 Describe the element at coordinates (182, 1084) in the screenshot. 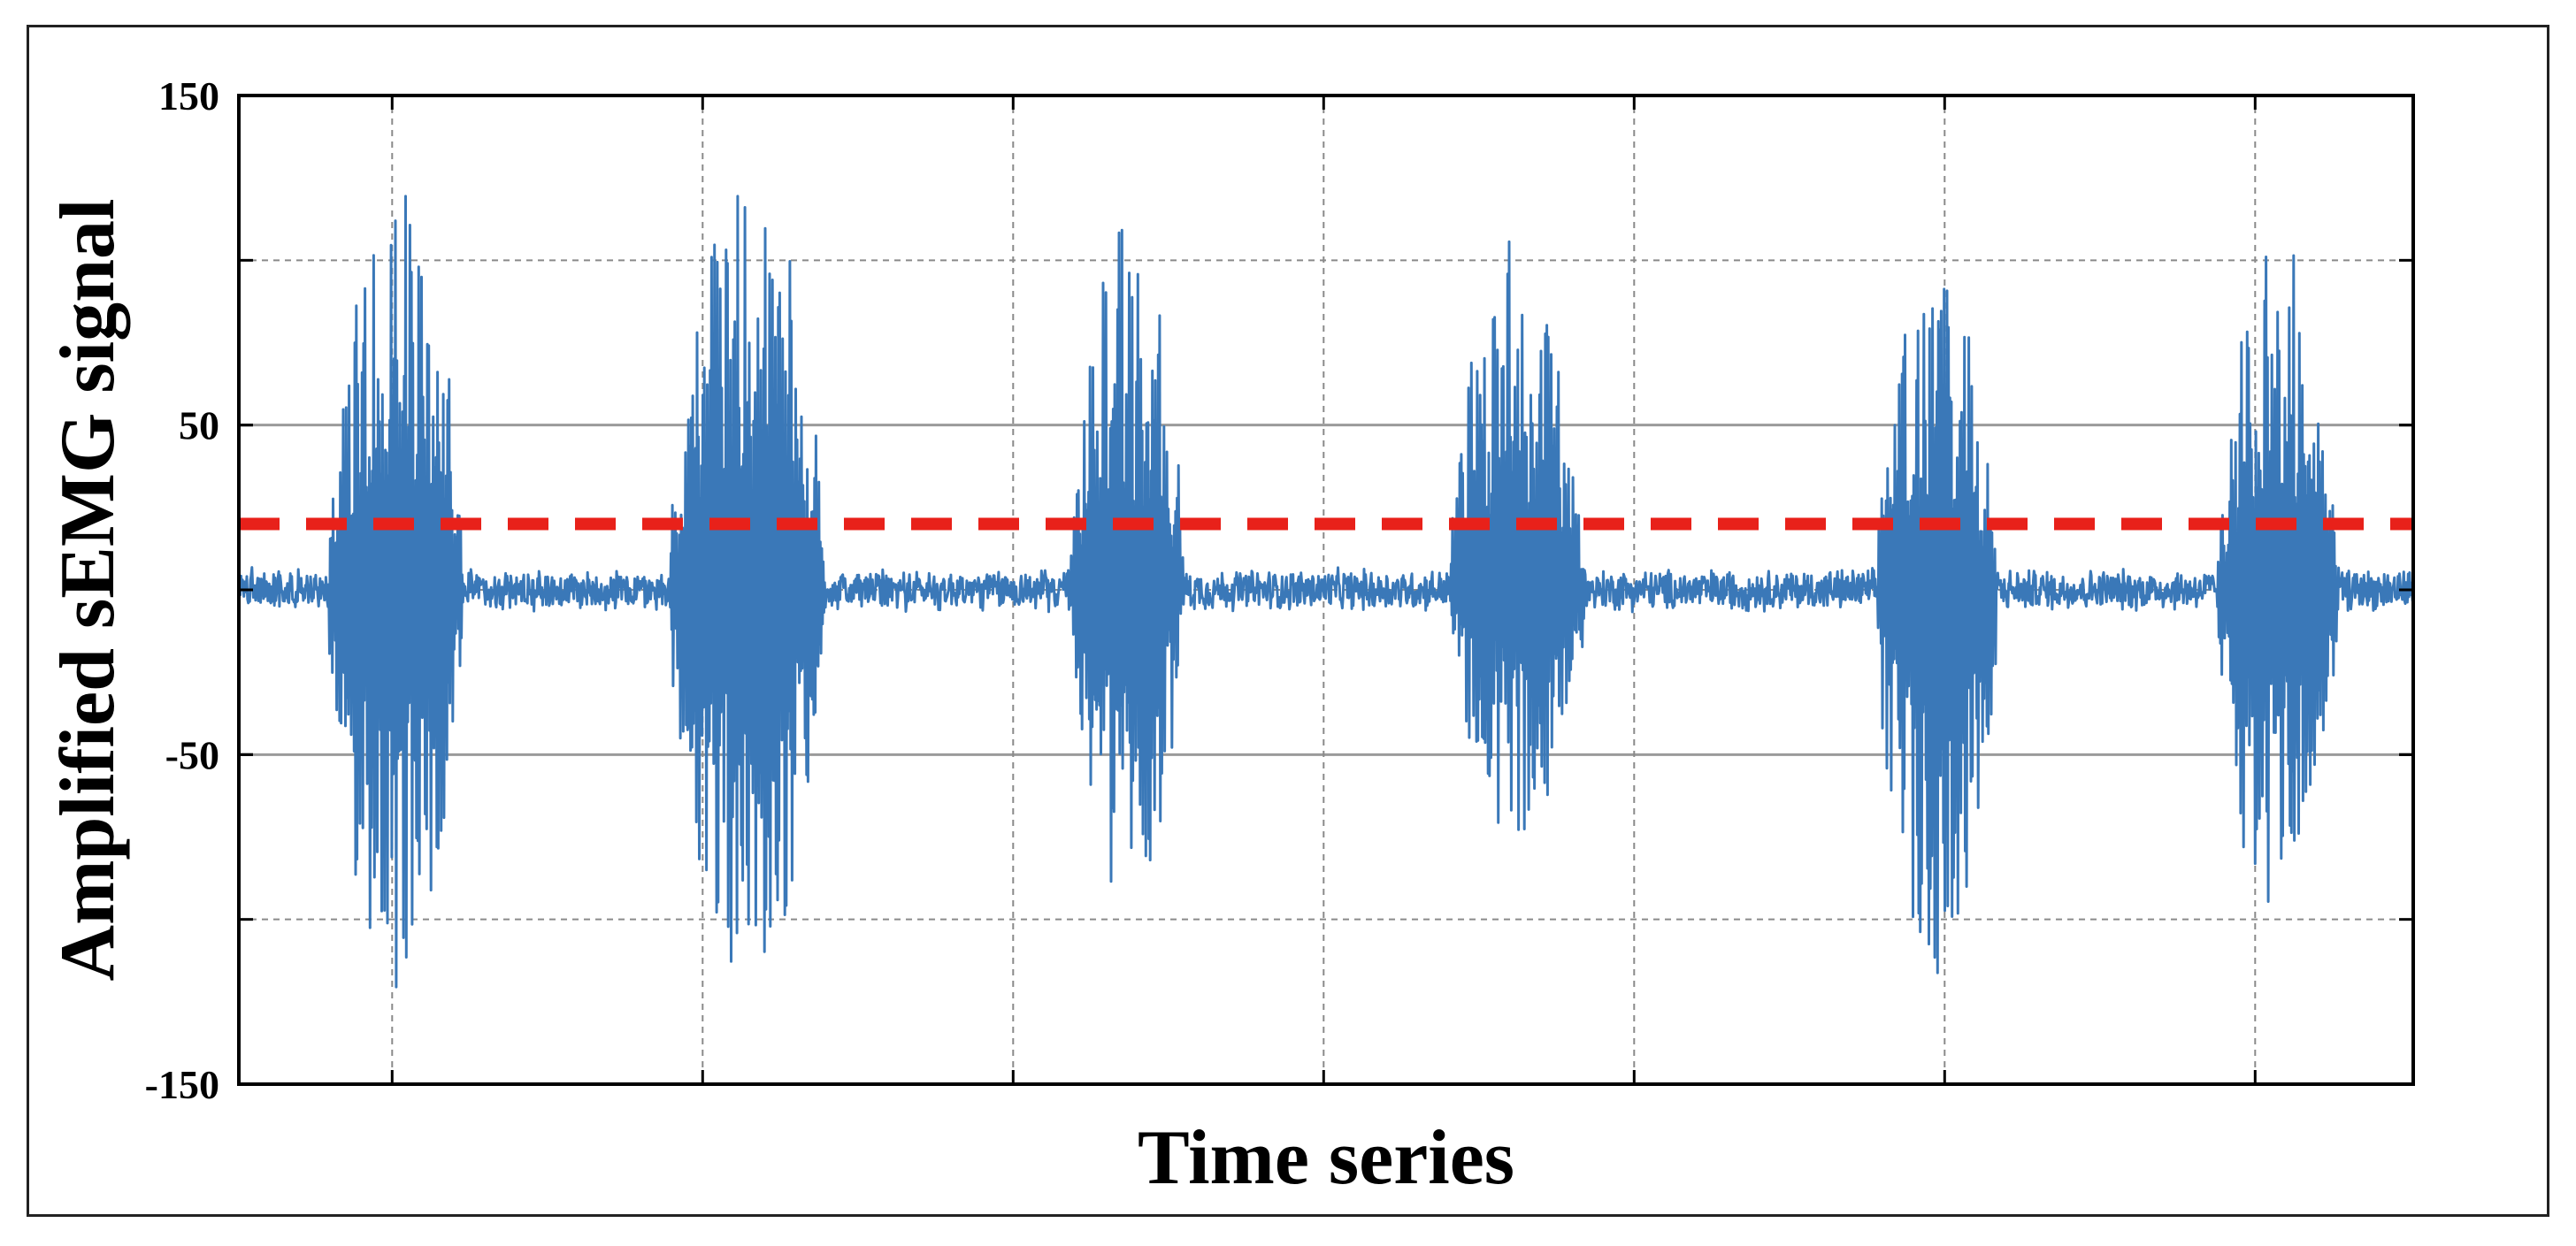

I see `y-tick-label: -150` at that location.